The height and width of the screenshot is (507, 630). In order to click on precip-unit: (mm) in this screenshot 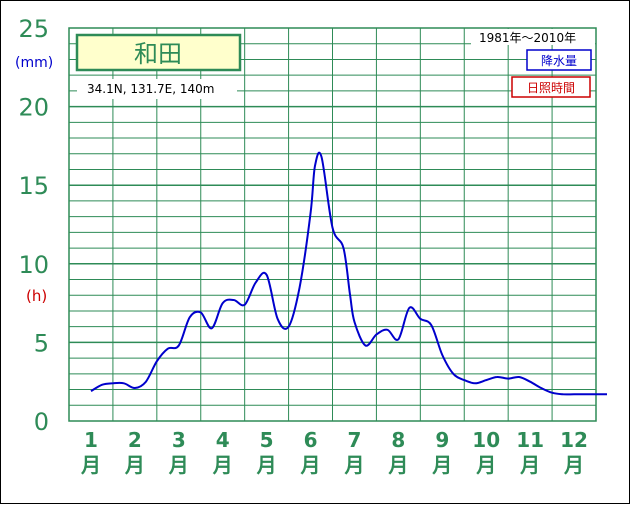, I will do `click(34, 63)`.